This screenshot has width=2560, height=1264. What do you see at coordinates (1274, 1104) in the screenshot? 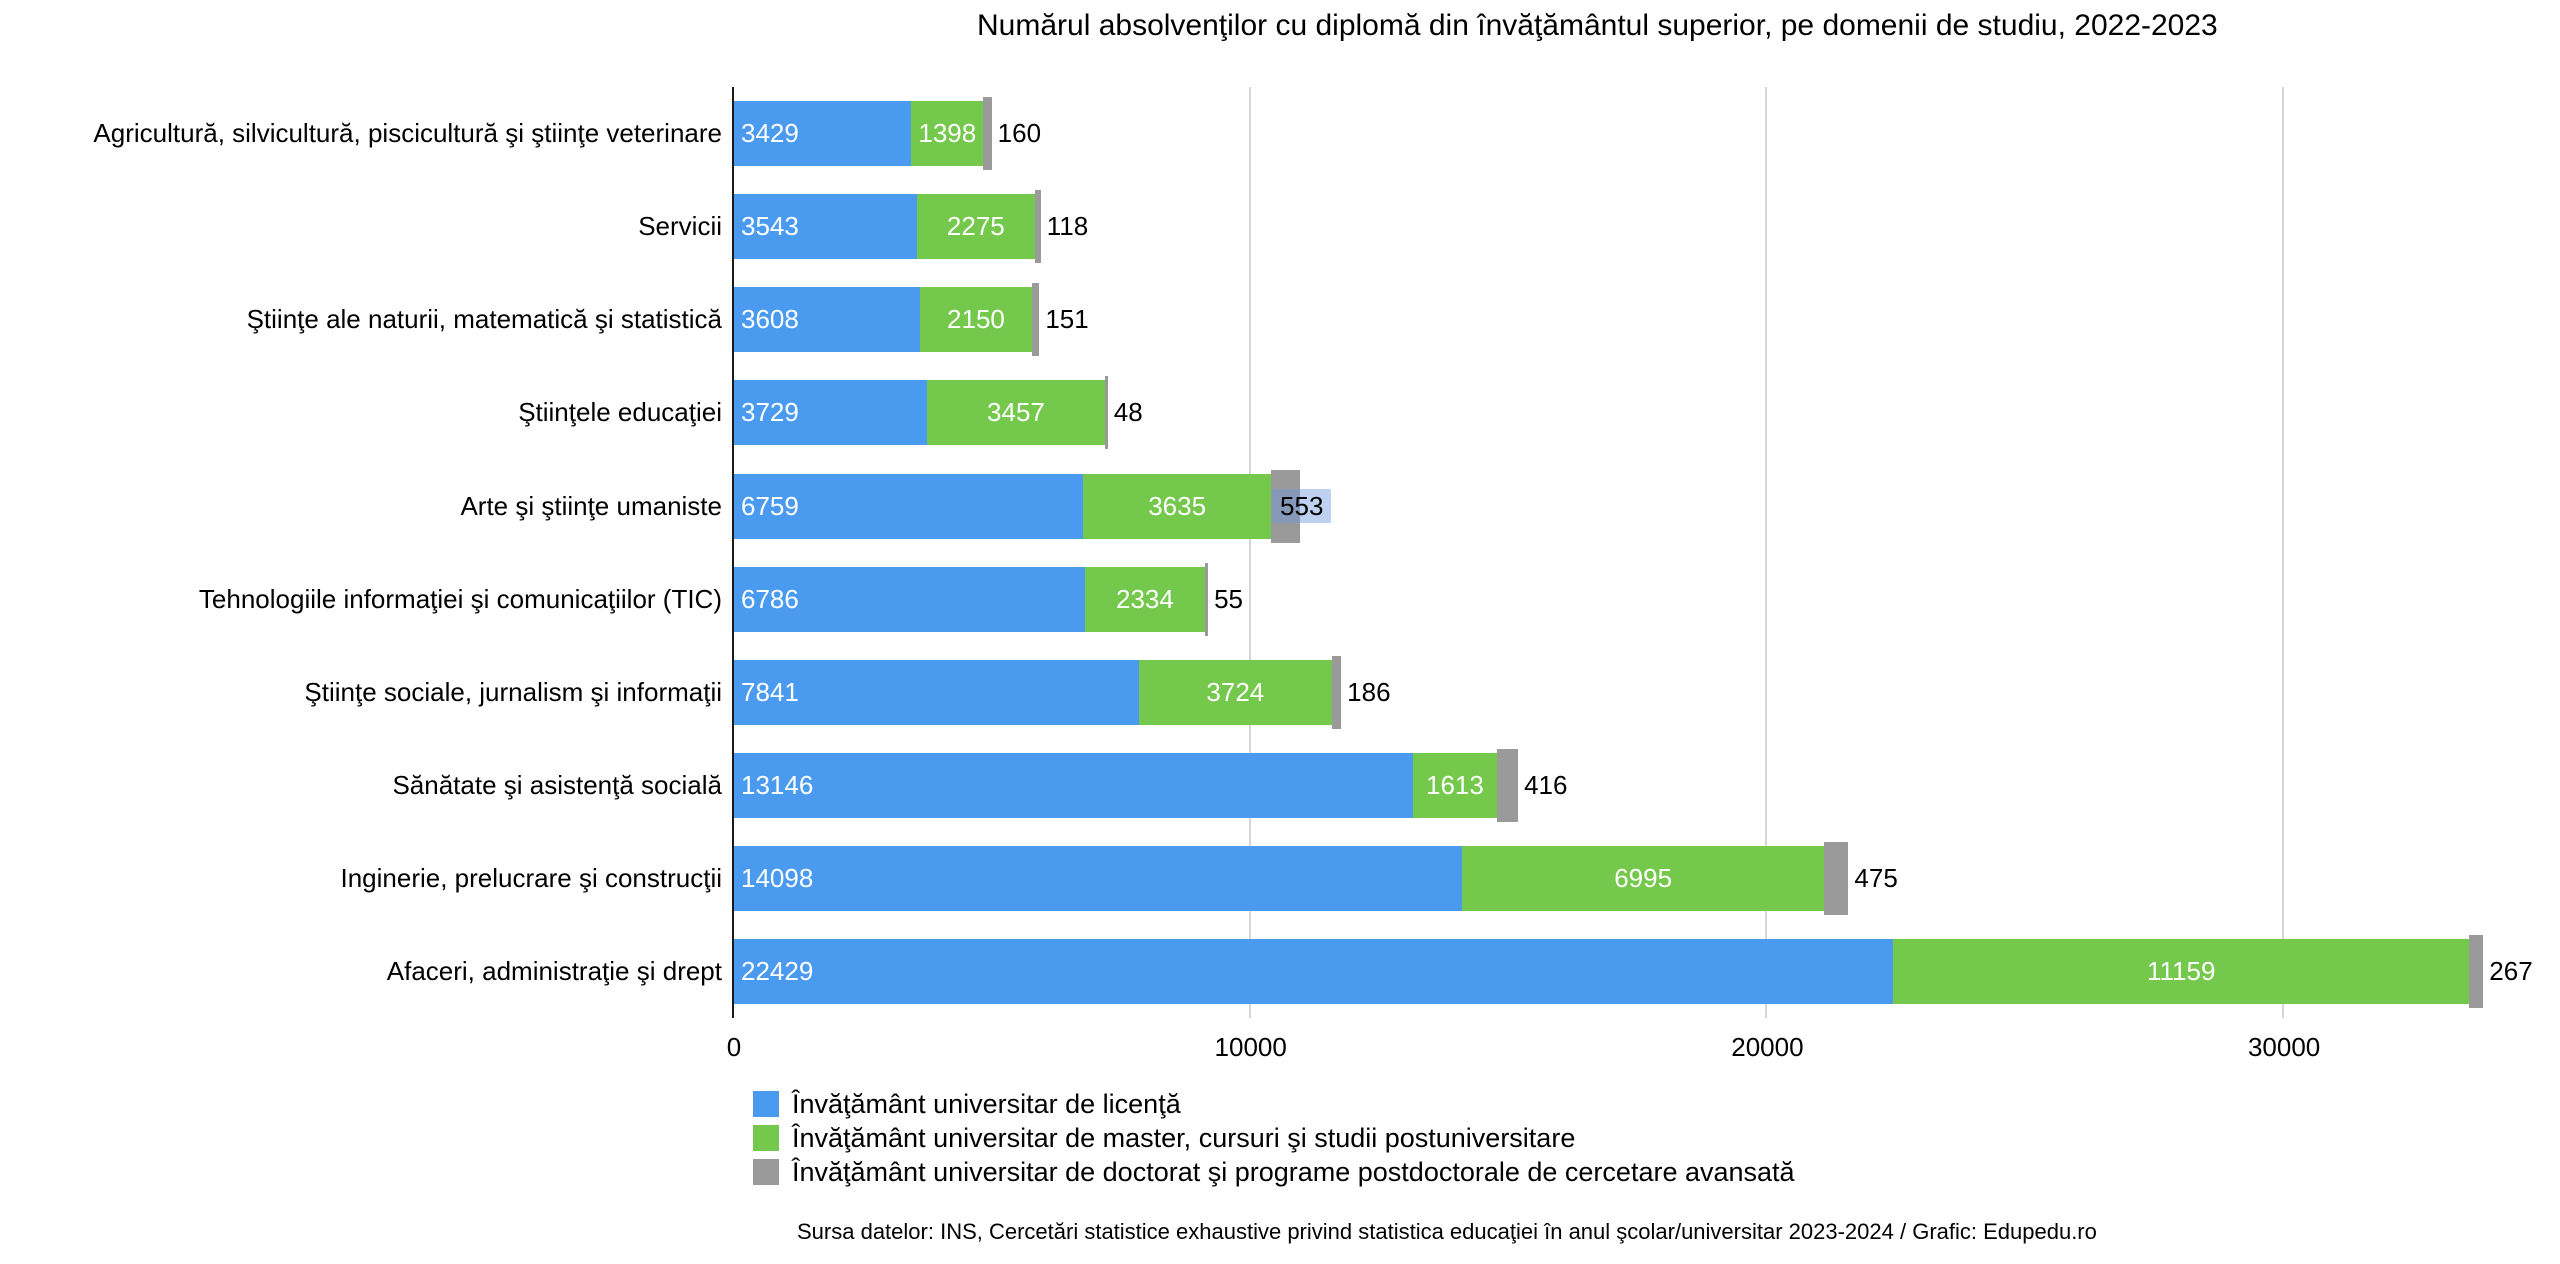
I see `legend-item-licenta: Învăţământ universitar de licenţă` at bounding box center [1274, 1104].